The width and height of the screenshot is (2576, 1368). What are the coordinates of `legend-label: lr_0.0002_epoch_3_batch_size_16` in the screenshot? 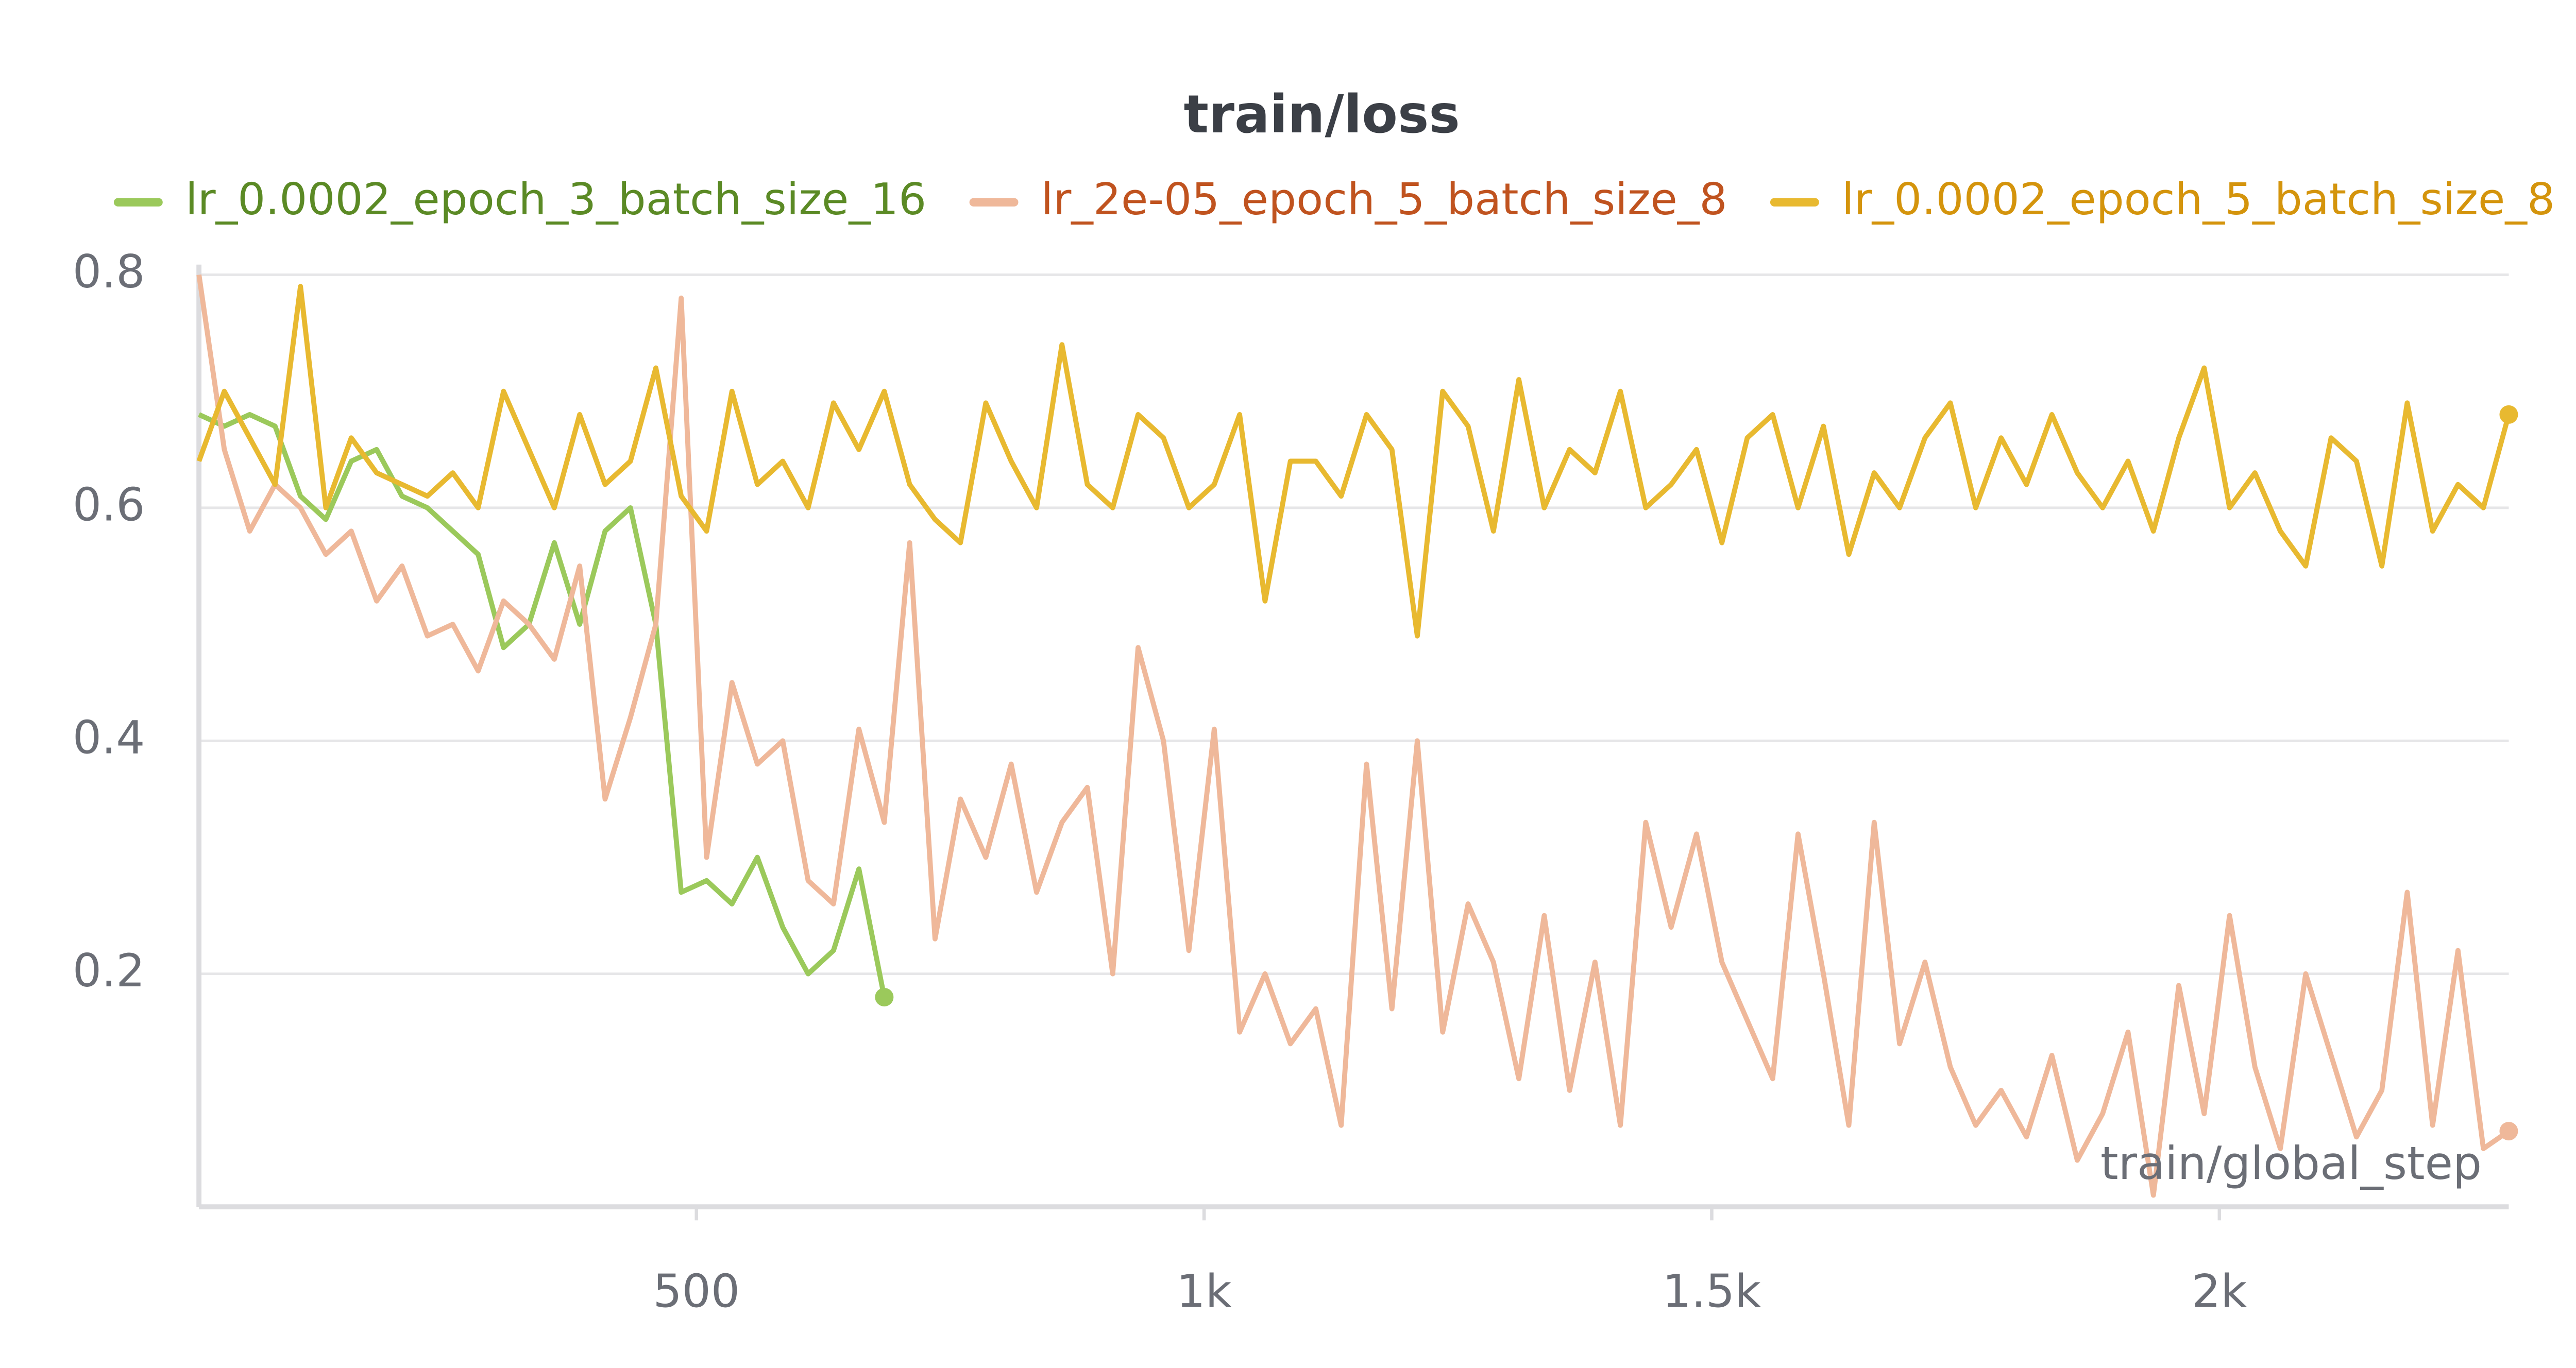 It's located at (555, 199).